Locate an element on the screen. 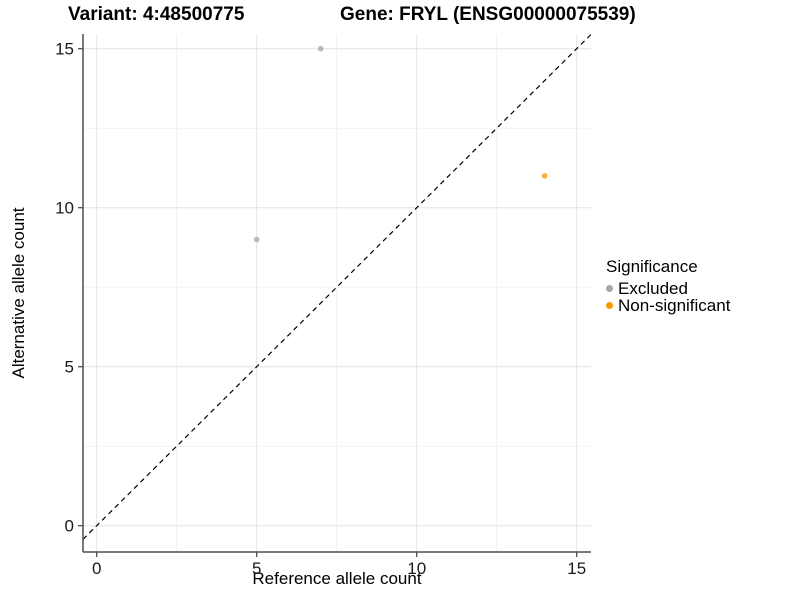 Image resolution: width=800 pixels, height=600 pixels. x-tick-label: 10 is located at coordinates (416, 568).